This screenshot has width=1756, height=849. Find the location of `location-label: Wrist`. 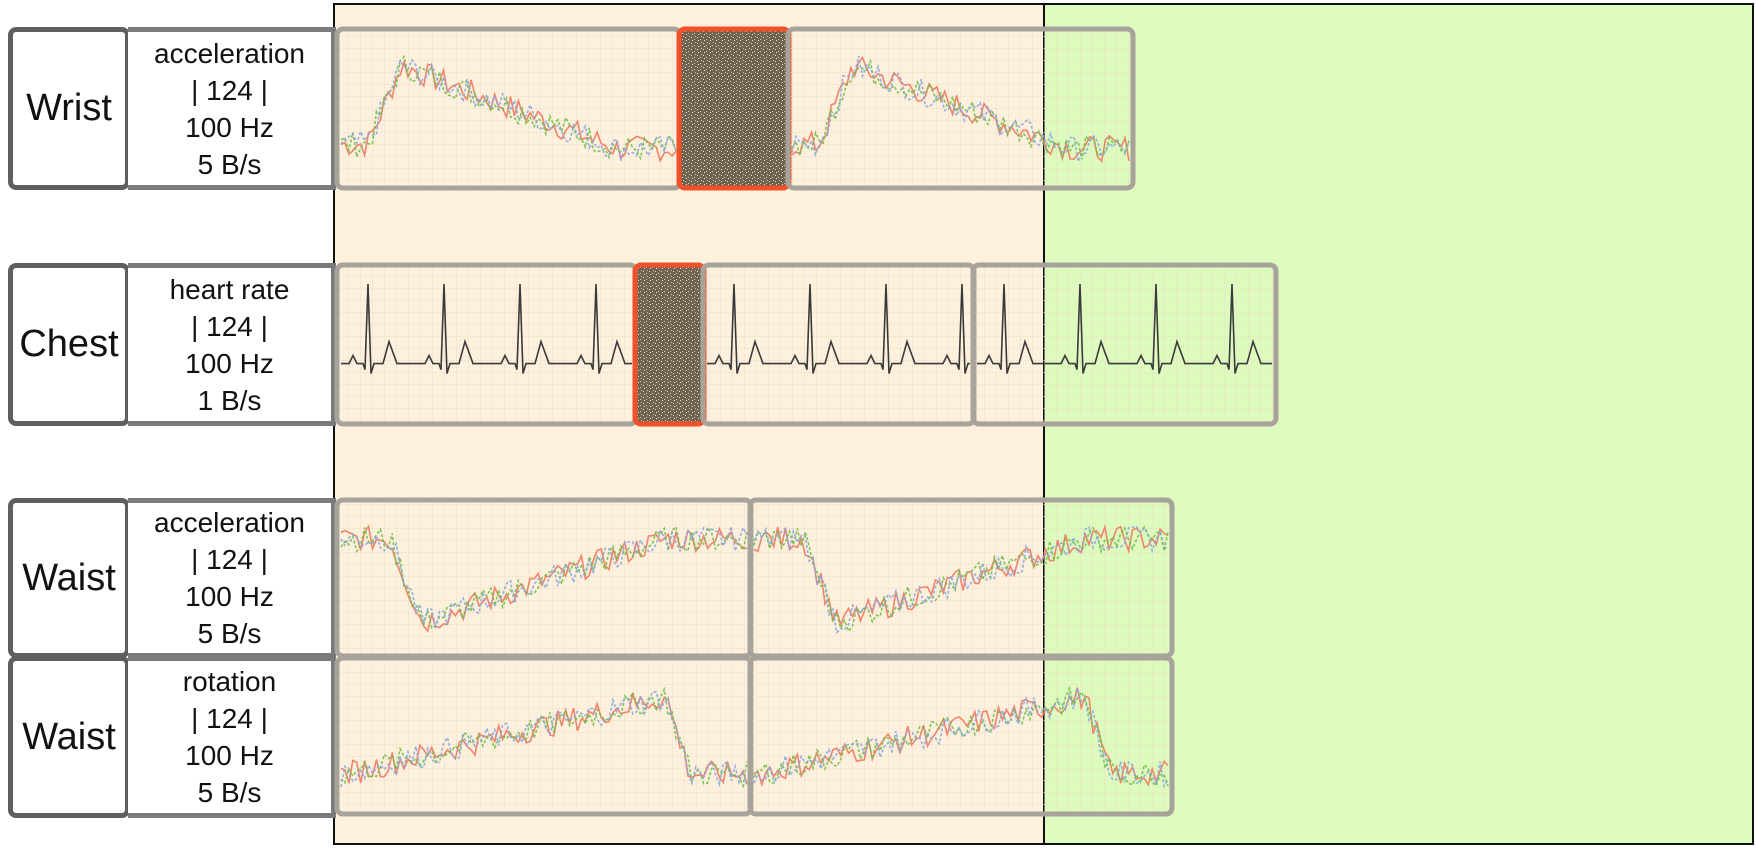

location-label: Wrist is located at coordinates (69, 108).